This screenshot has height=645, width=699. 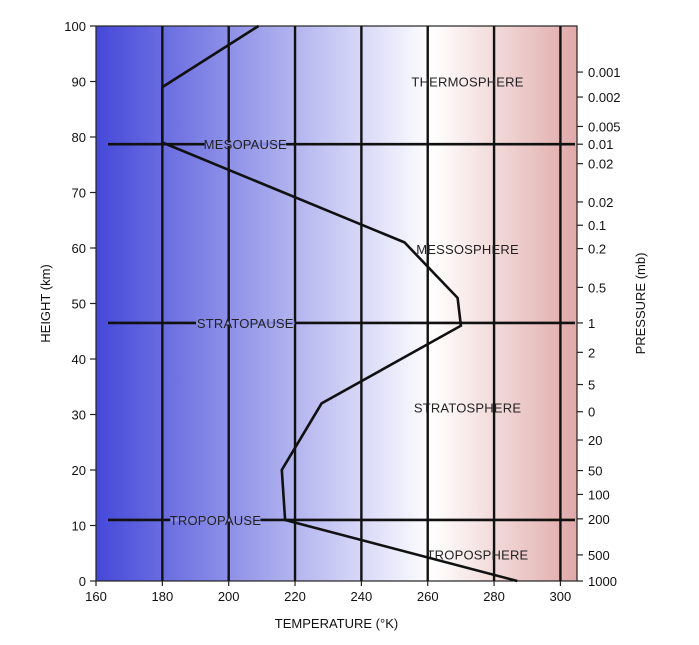 What do you see at coordinates (96, 596) in the screenshot?
I see `x-tick-label-160: 160` at bounding box center [96, 596].